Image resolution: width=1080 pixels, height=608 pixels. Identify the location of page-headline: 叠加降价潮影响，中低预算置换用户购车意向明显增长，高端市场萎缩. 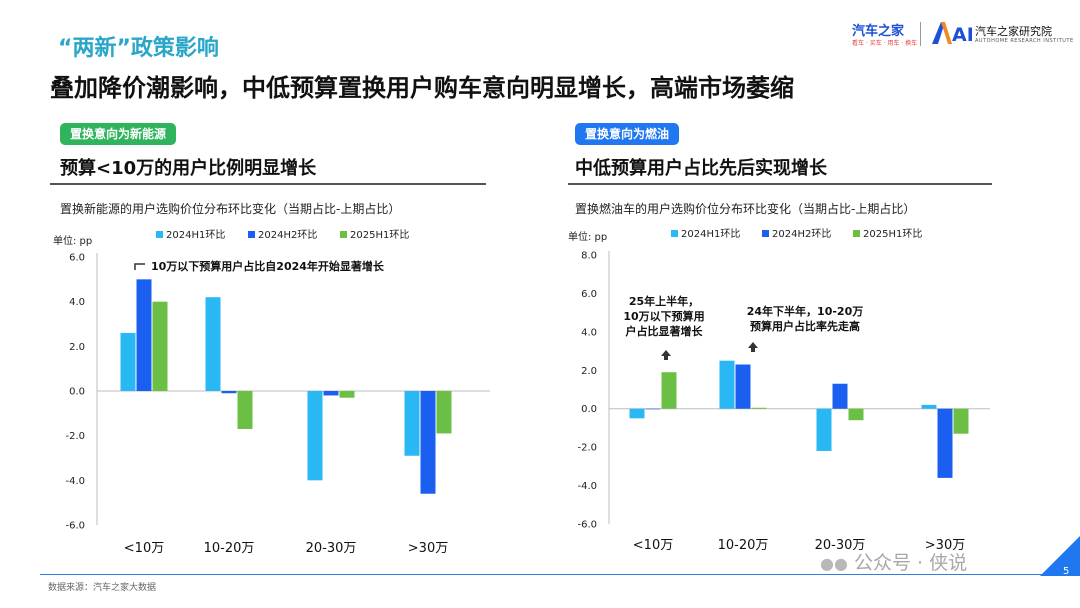
(422, 88).